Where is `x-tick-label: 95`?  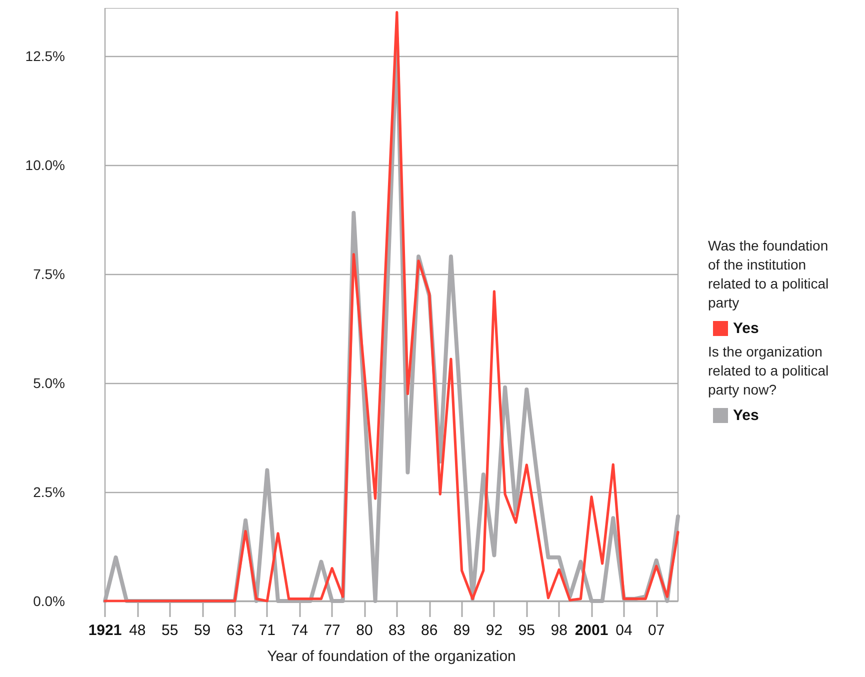
x-tick-label: 95 is located at coordinates (526, 630).